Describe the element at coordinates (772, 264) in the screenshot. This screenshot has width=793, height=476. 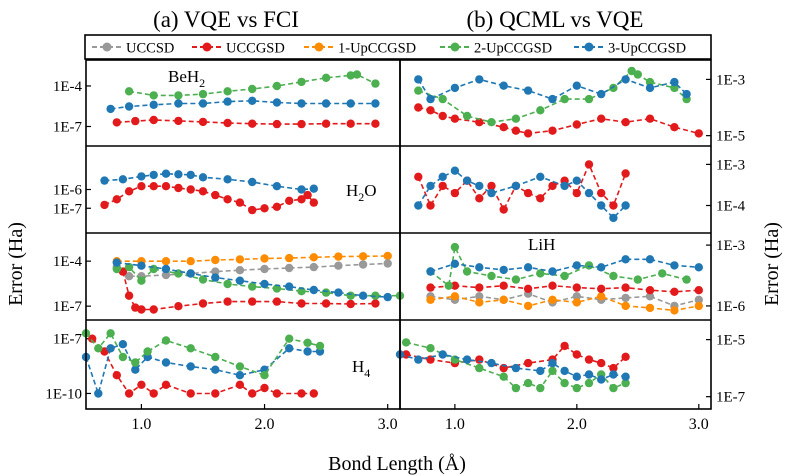
I see `y-axis-label-right: Error (Ha)` at that location.